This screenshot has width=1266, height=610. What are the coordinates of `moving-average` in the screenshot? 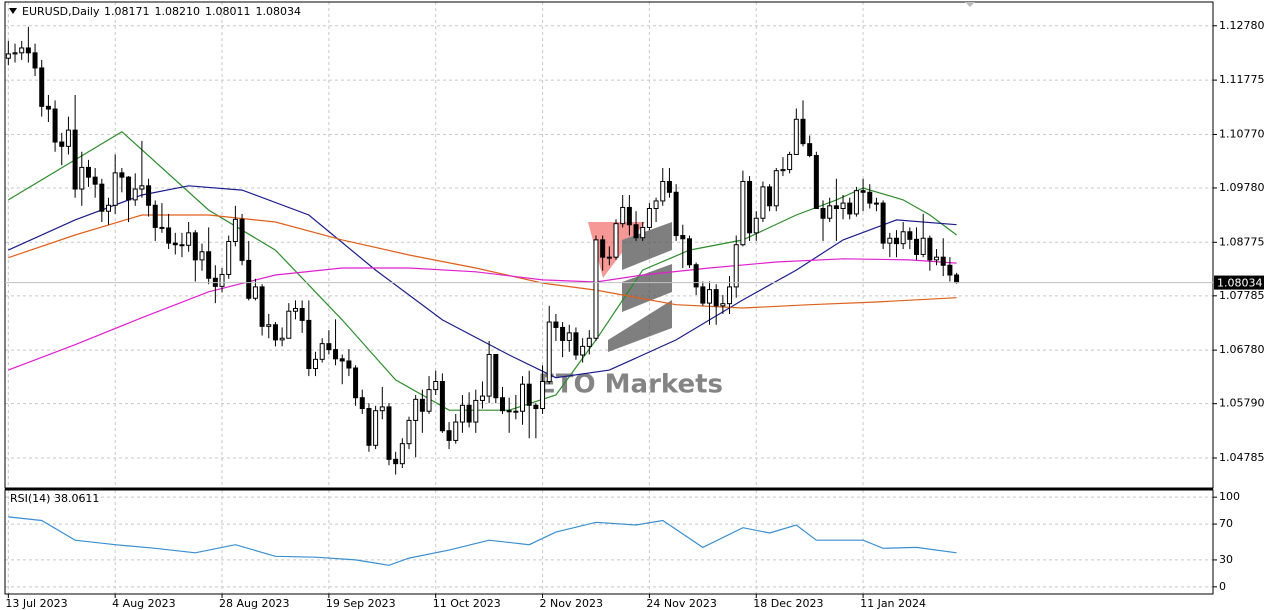 It's located at (482, 261).